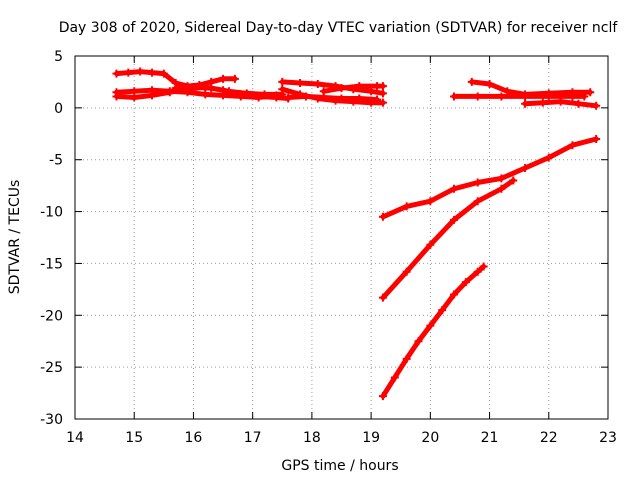 The image size is (640, 480). I want to click on x-tick-label: 16, so click(194, 438).